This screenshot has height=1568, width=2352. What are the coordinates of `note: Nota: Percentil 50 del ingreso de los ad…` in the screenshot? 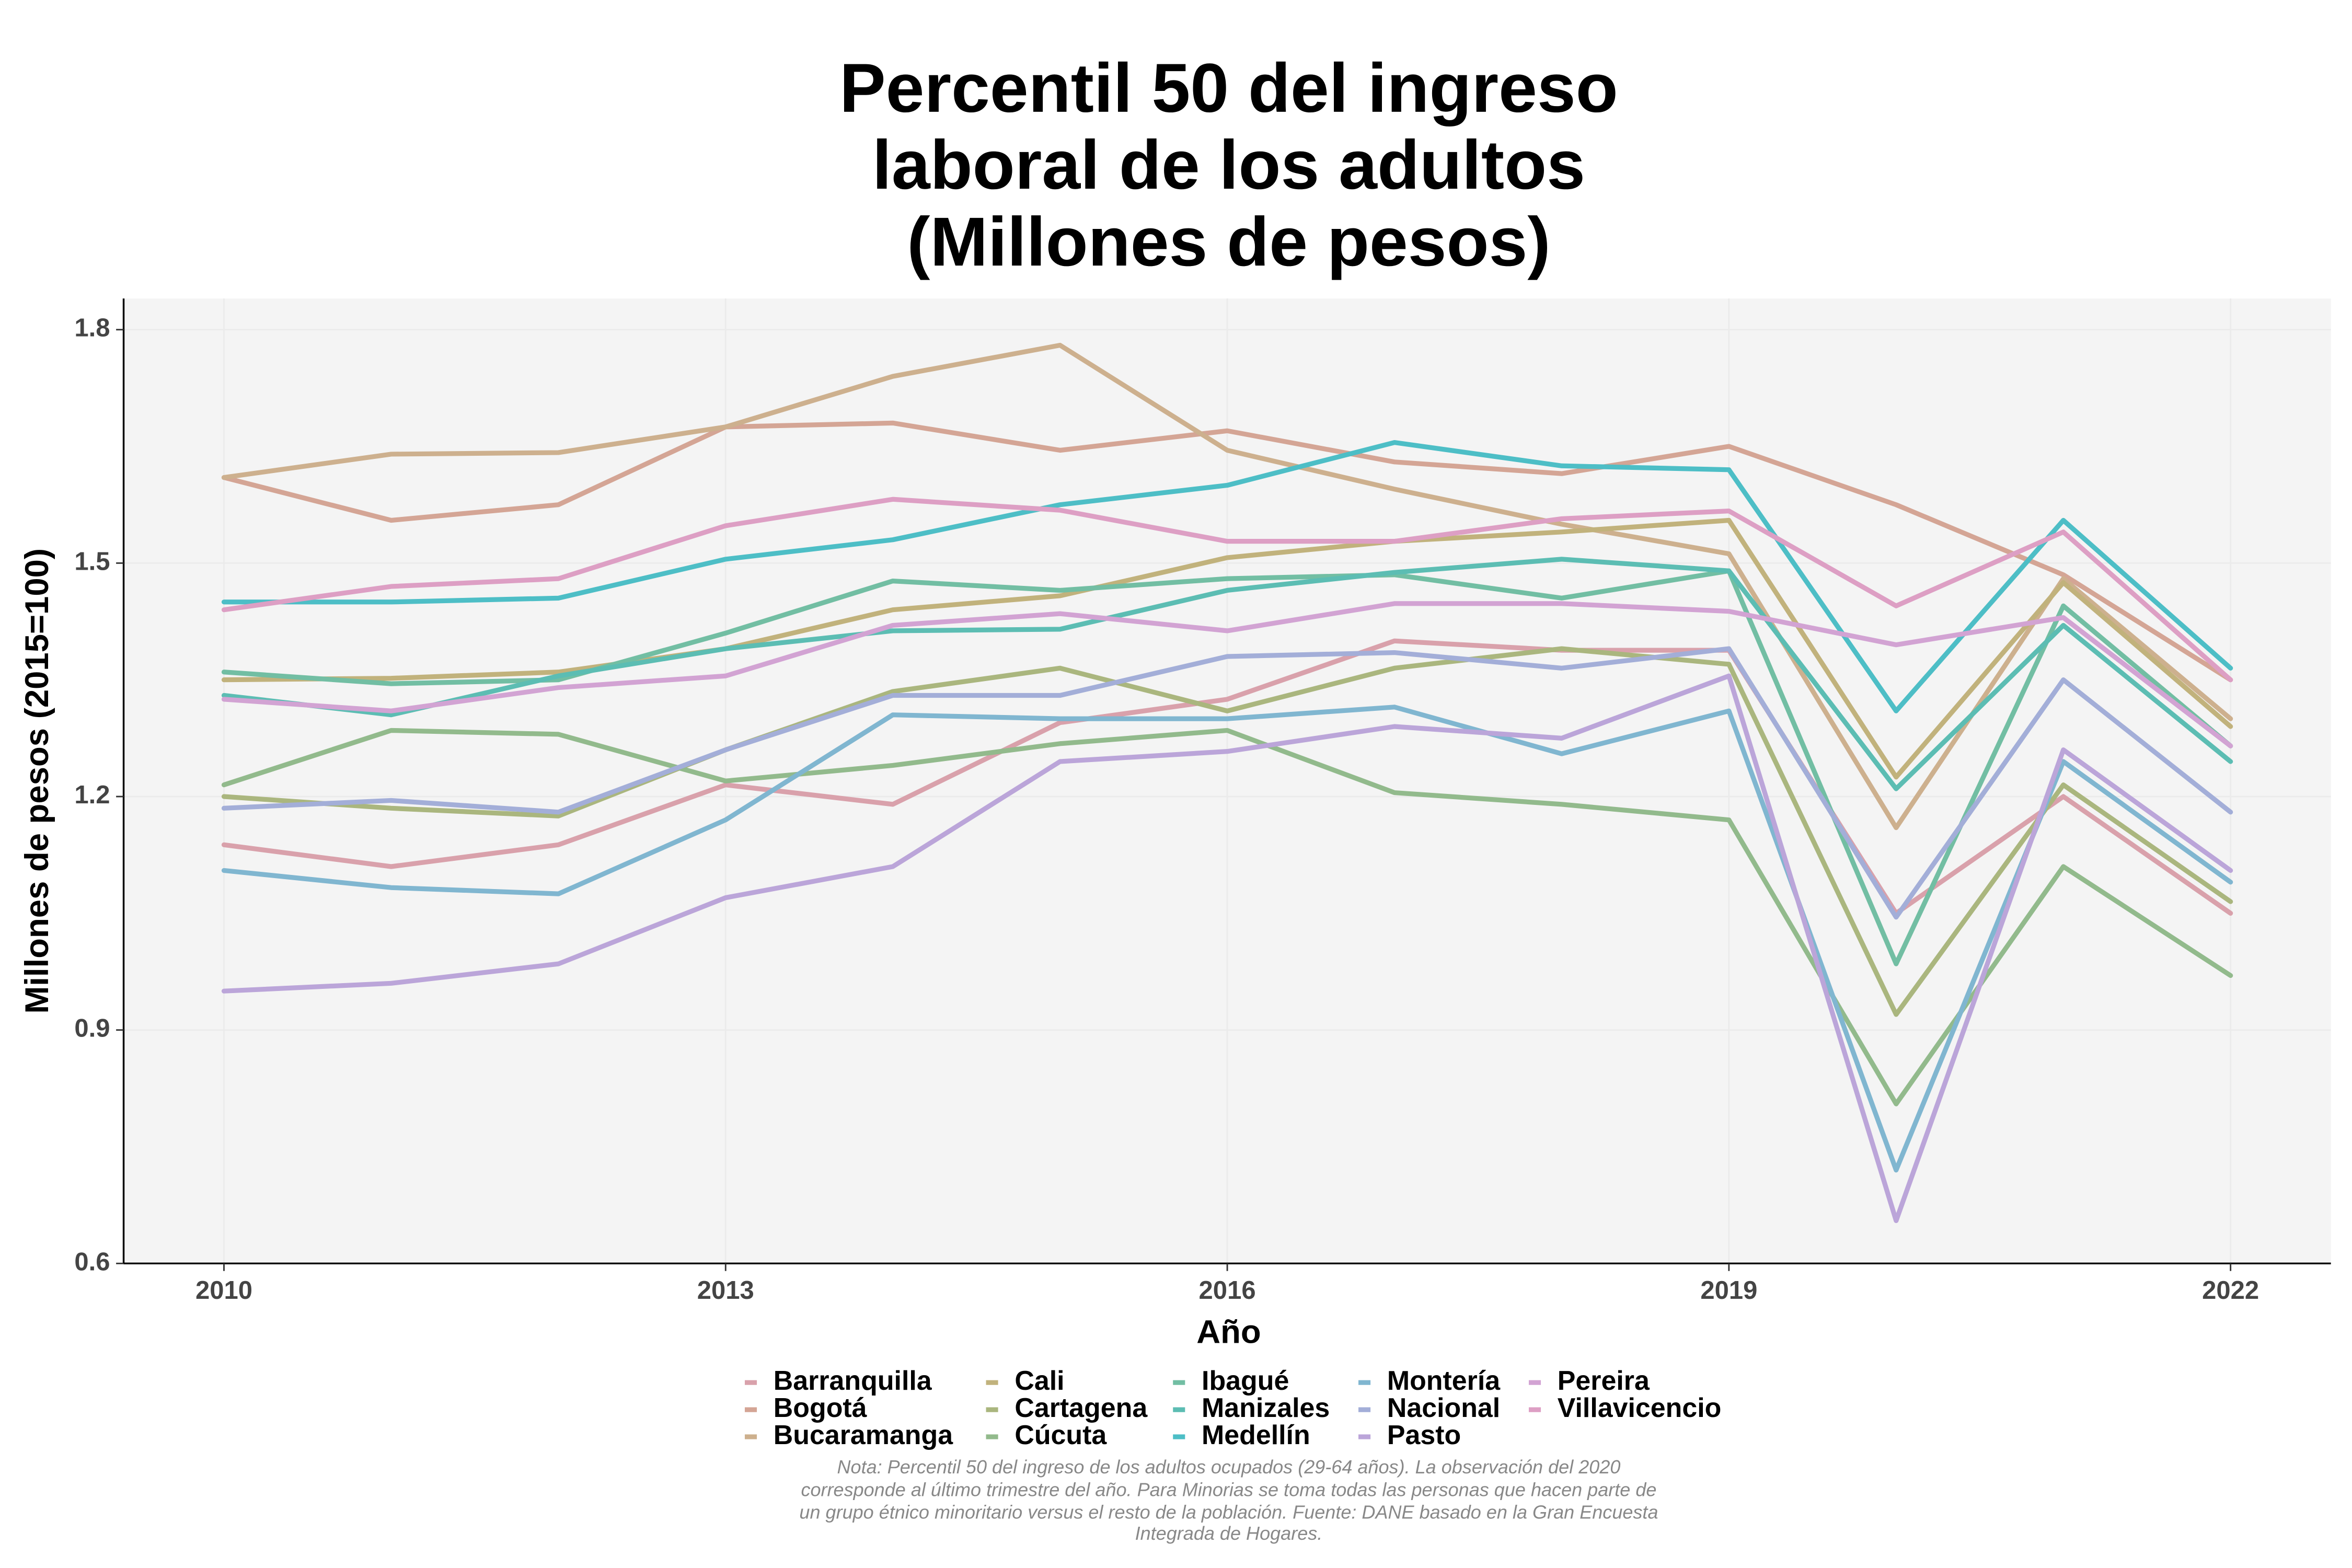 It's located at (1229, 1467).